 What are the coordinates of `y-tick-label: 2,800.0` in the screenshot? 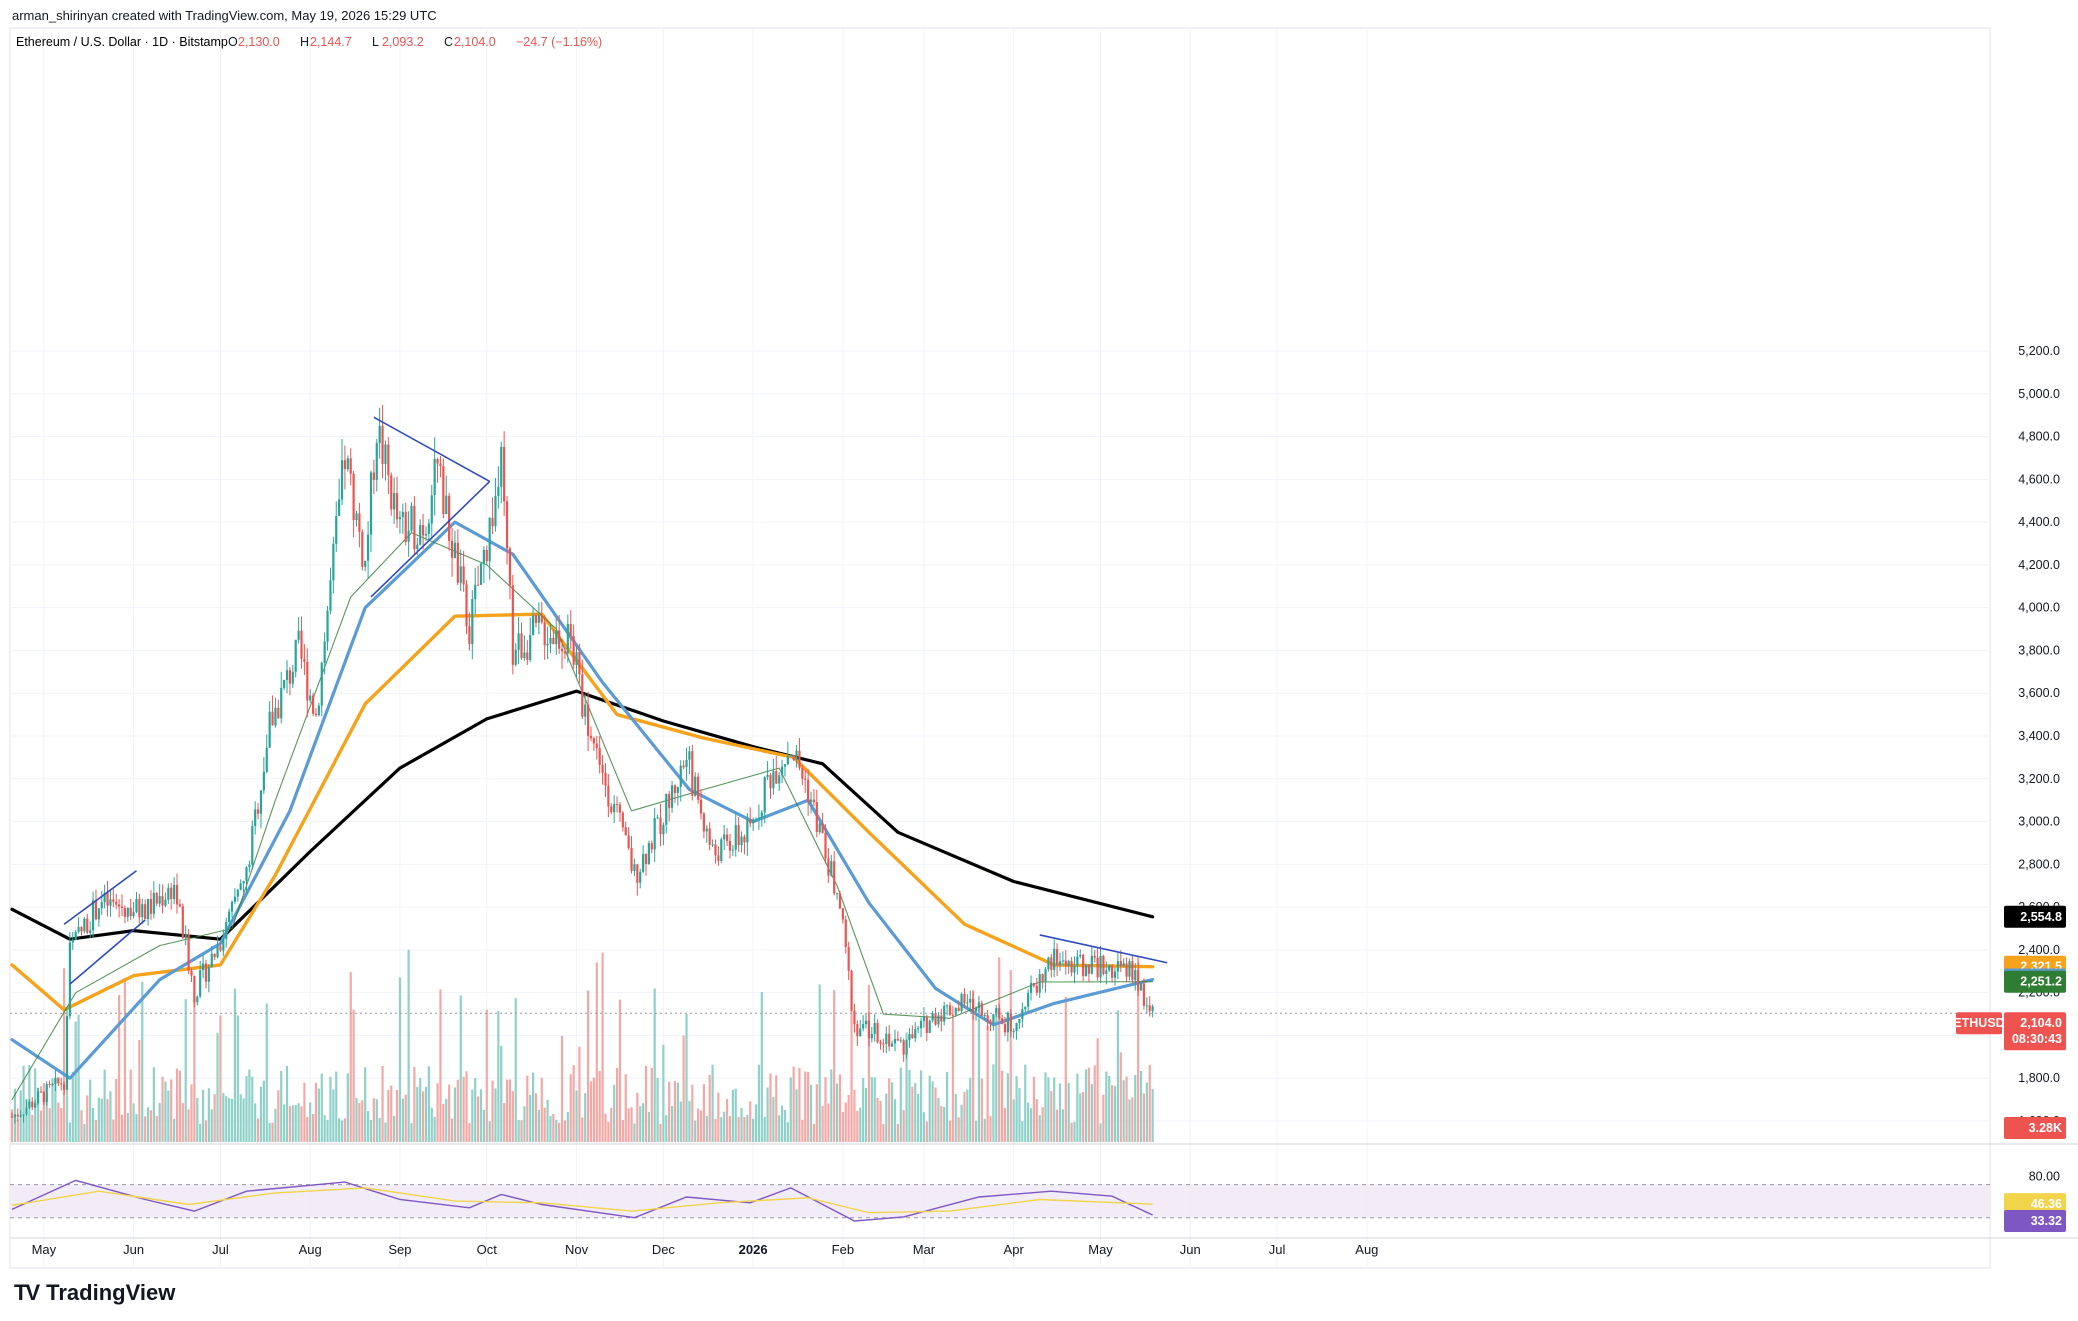 It's located at (2039, 864).